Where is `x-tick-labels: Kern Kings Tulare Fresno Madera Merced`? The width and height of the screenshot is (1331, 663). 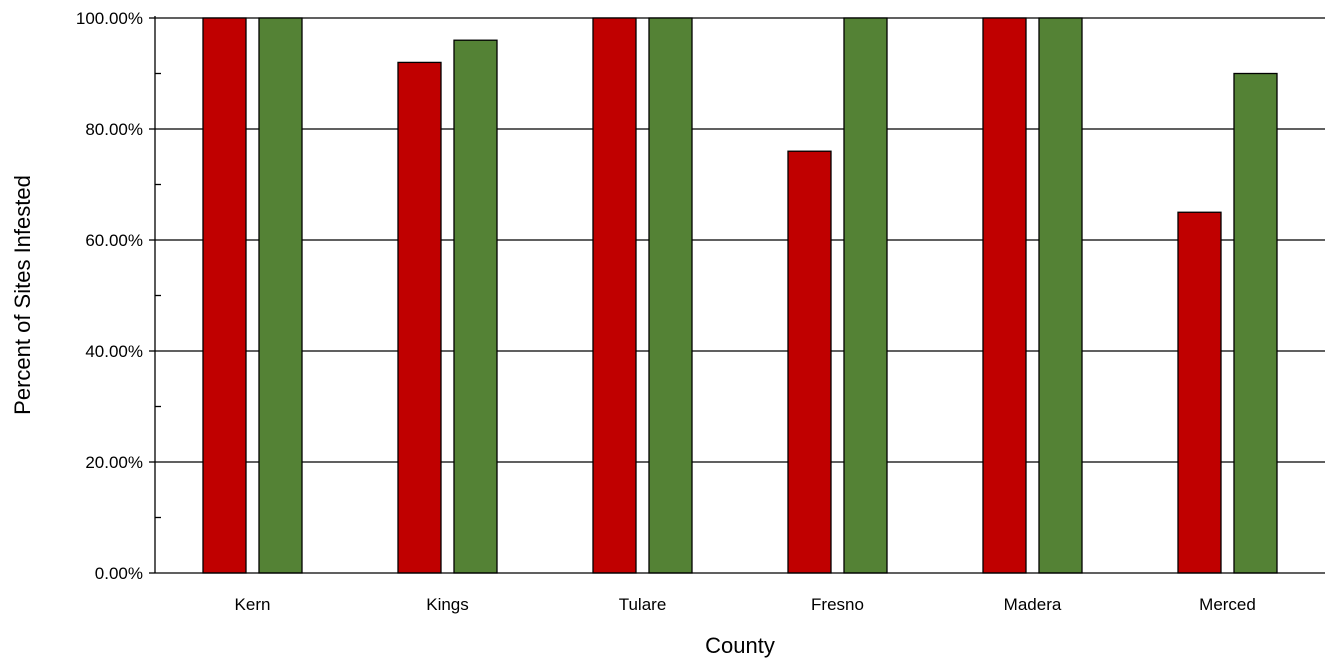
x-tick-labels: Kern Kings Tulare Fresno Madera Merced is located at coordinates (745, 604).